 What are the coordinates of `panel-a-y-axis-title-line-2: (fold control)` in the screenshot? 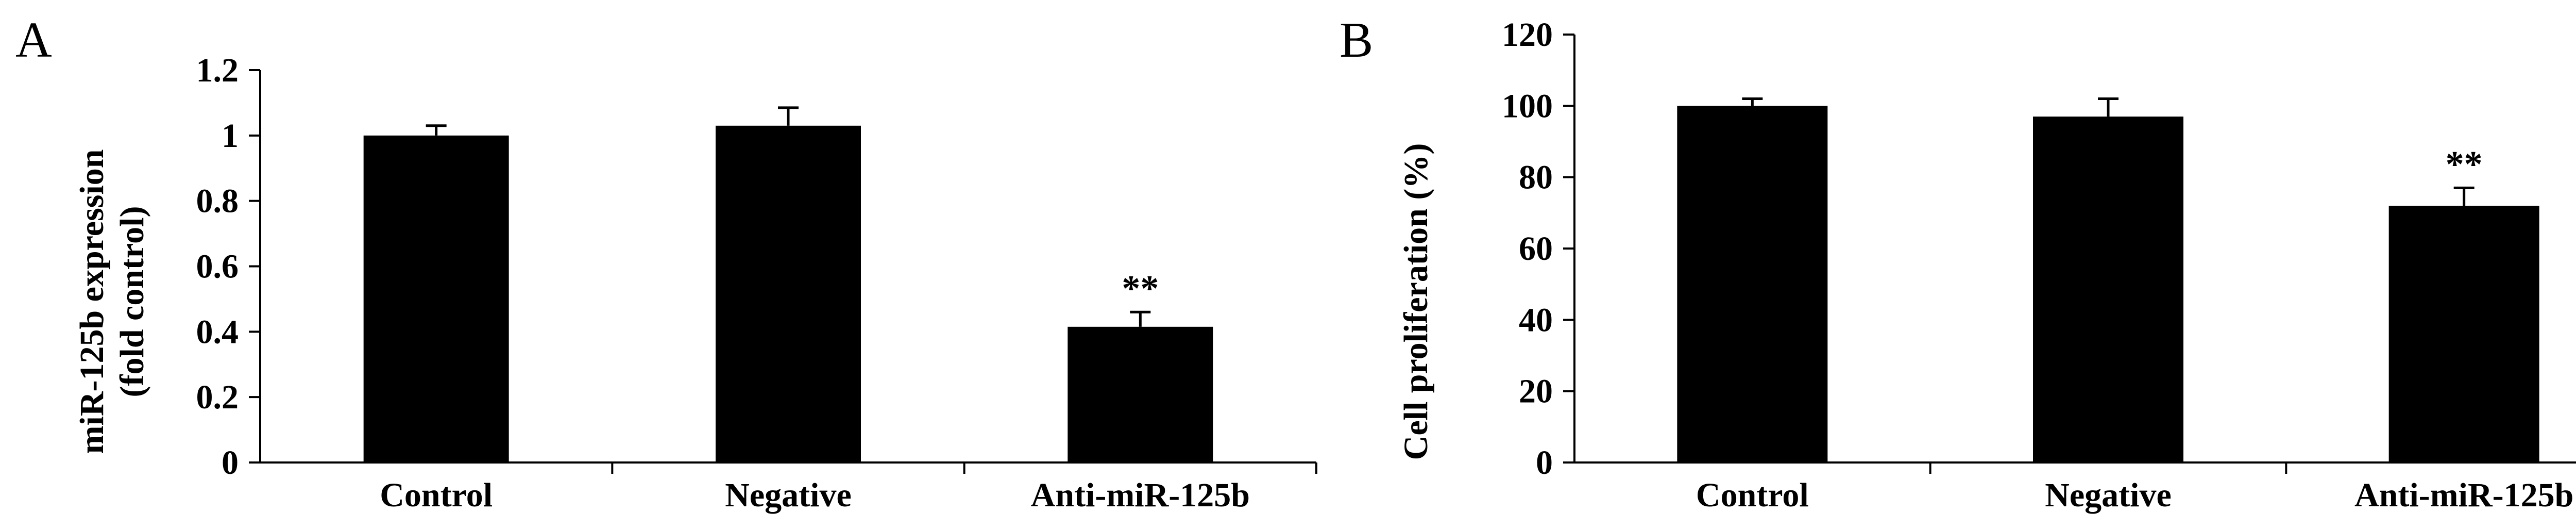 It's located at (132, 302).